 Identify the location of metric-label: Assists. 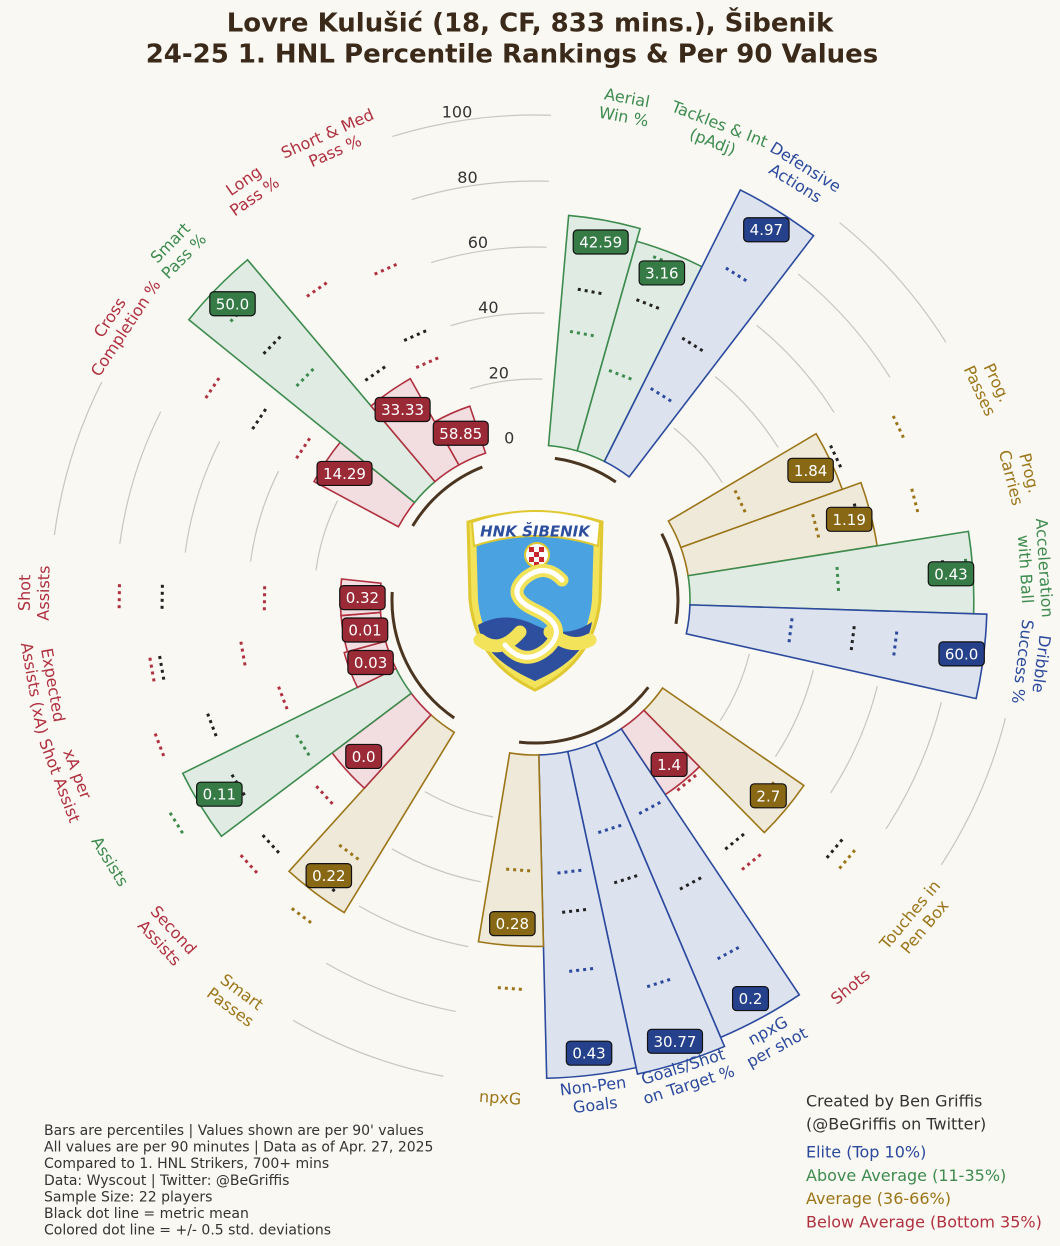
(44, 592).